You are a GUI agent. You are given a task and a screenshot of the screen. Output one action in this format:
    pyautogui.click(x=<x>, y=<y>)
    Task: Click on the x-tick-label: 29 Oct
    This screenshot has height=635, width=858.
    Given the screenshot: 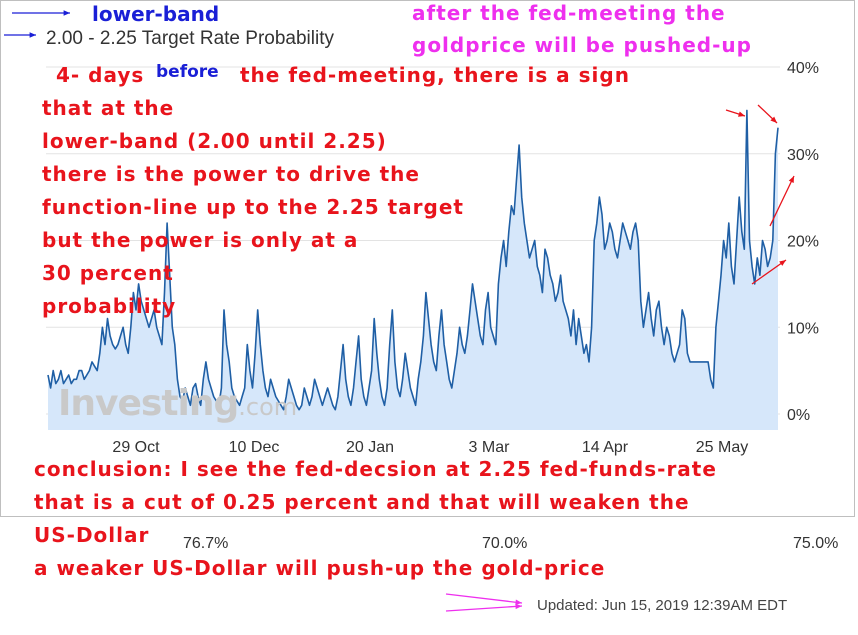 What is the action you would take?
    pyautogui.click(x=136, y=447)
    